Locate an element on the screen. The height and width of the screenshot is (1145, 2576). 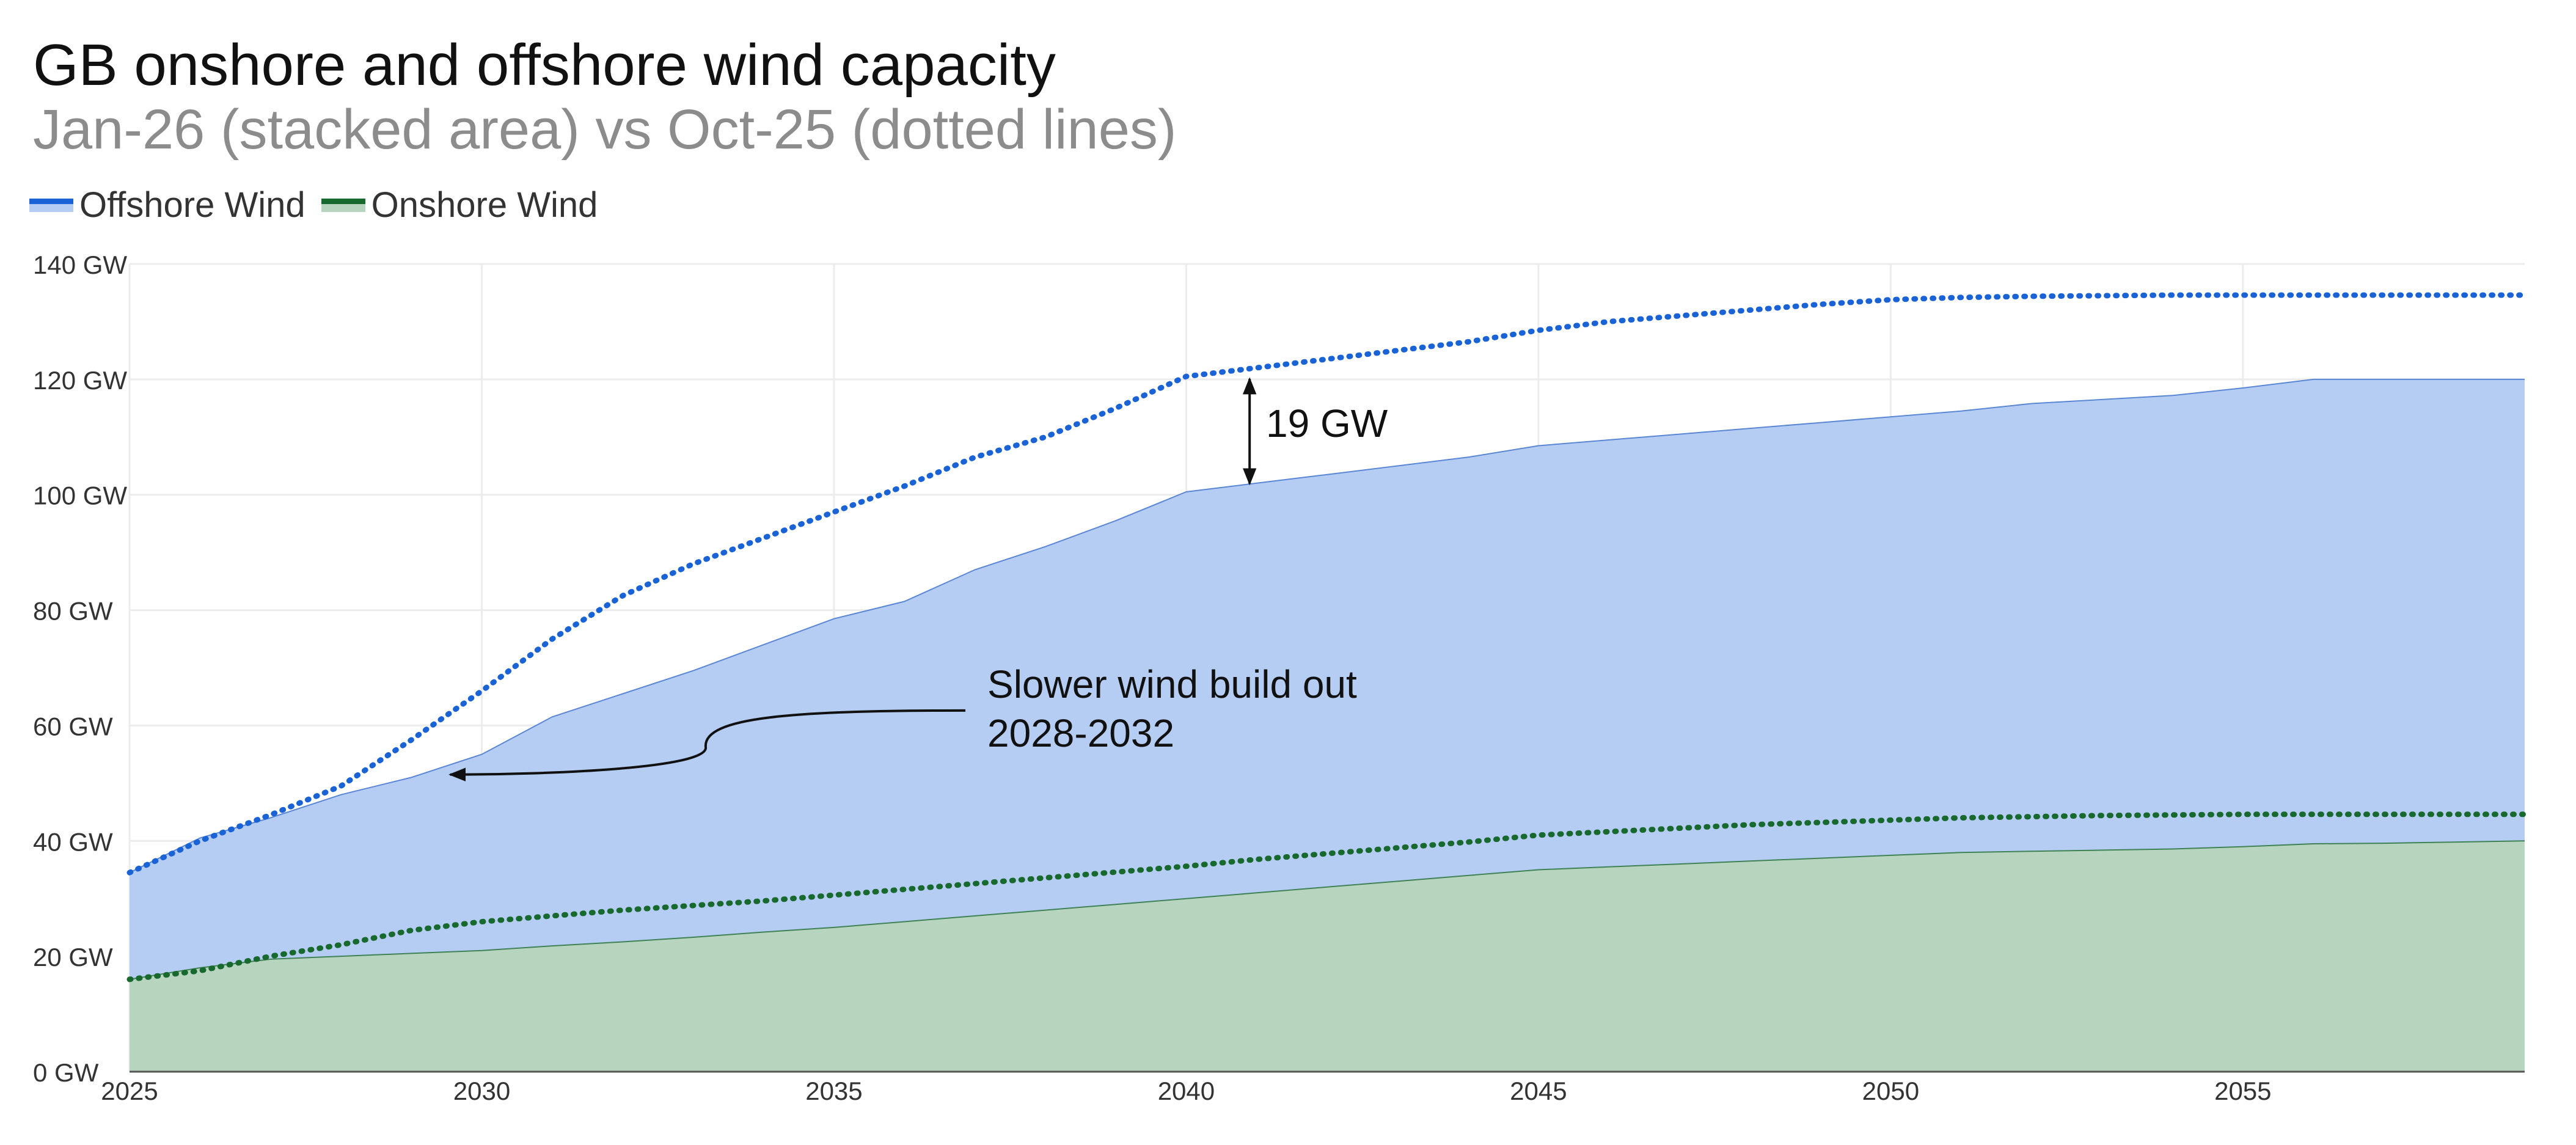
legend-swatch-onshore-fill is located at coordinates (343, 208).